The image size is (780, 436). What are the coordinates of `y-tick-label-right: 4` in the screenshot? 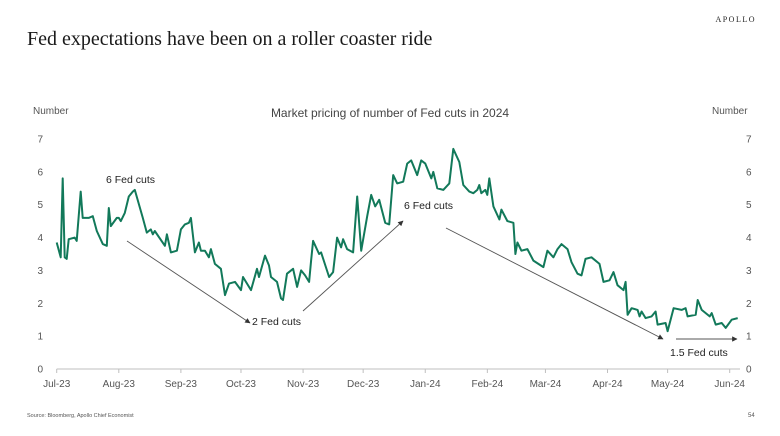 It's located at (749, 238).